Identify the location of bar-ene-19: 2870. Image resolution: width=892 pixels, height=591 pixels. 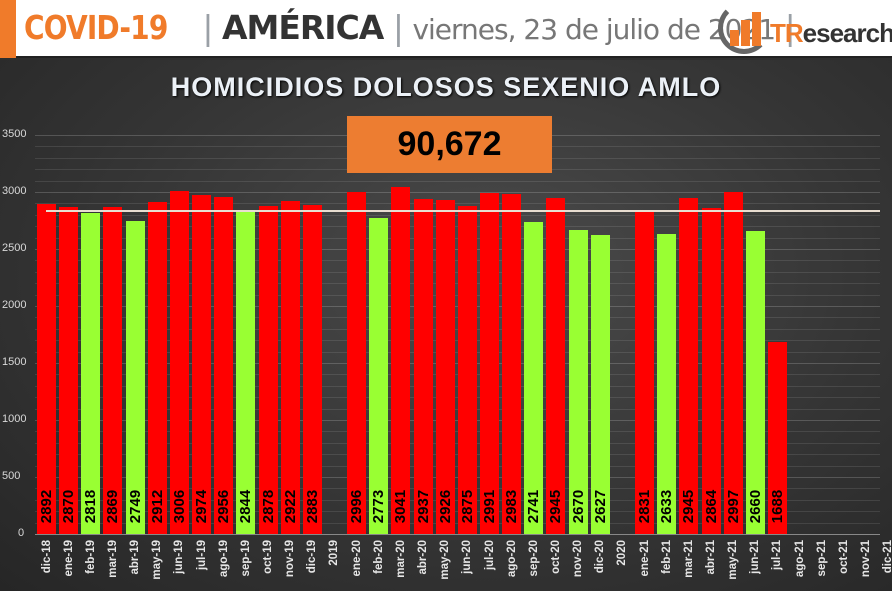
(68, 370).